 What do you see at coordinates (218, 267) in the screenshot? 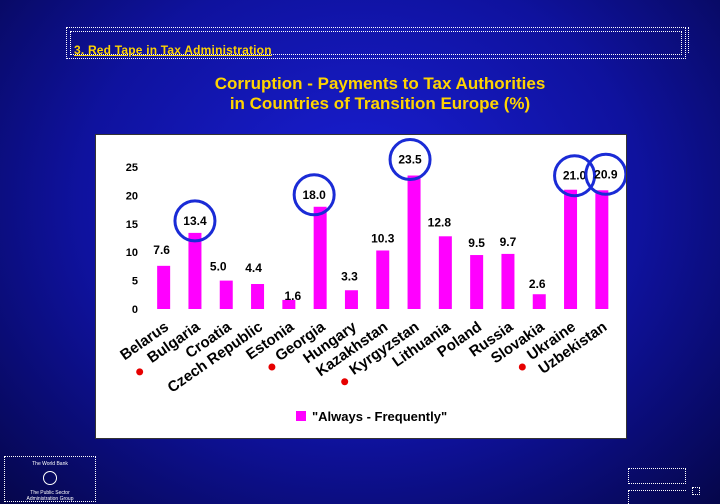
I see `data-label: 5.0` at bounding box center [218, 267].